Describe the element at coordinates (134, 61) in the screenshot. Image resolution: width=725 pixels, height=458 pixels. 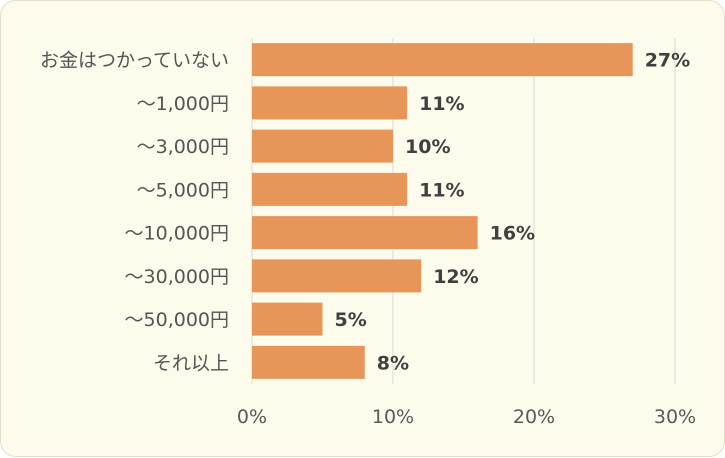
I see `category-label: お金はつかっていない` at that location.